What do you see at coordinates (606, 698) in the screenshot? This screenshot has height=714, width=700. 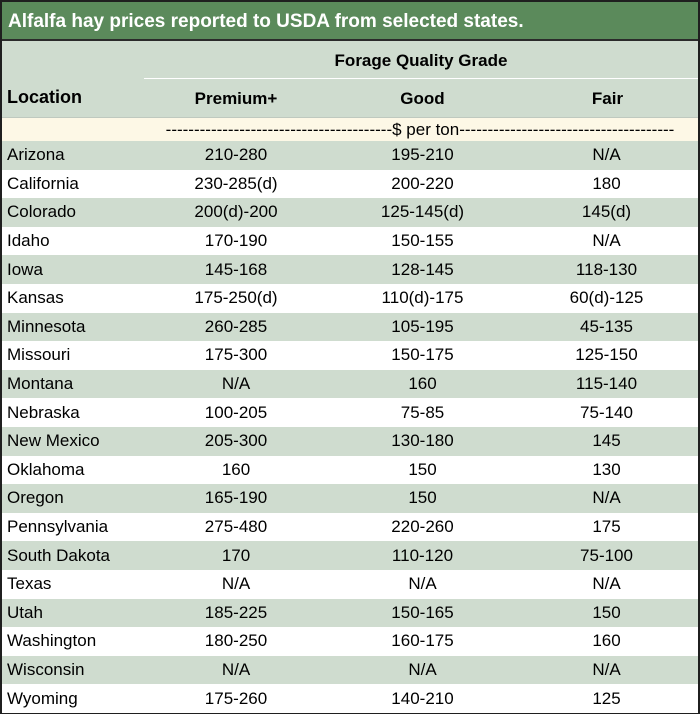 I see `fair-cell: 125` at bounding box center [606, 698].